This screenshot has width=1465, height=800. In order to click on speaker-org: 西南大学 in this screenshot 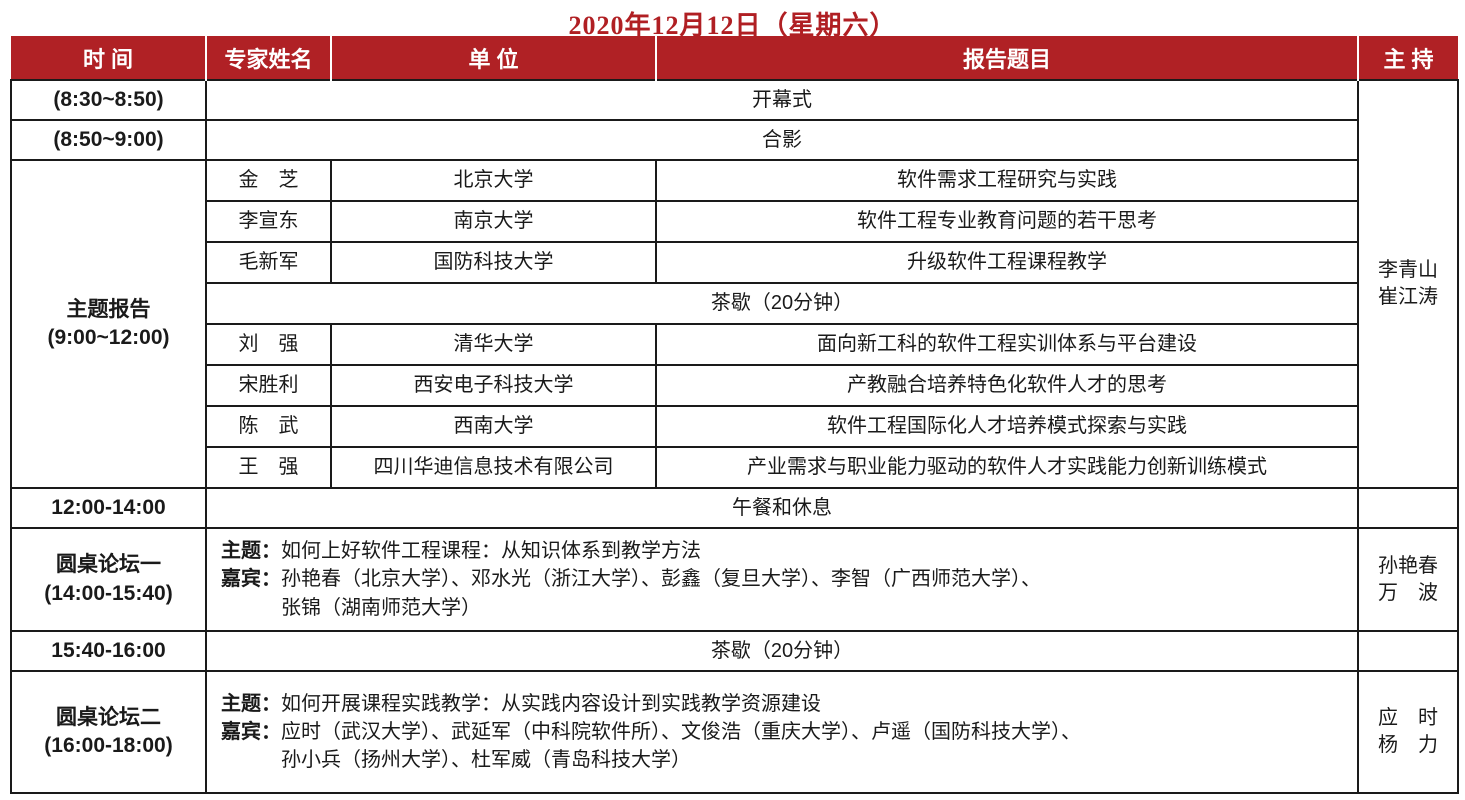, I will do `click(493, 426)`.